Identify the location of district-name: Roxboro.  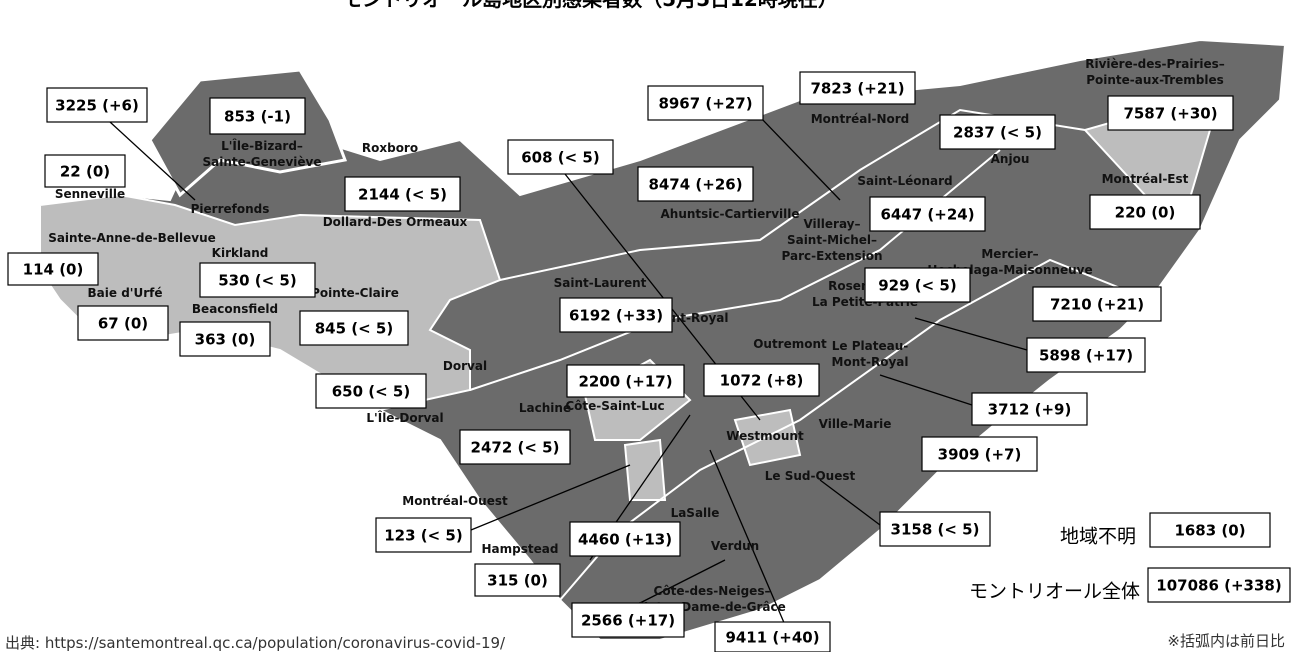
(390, 148).